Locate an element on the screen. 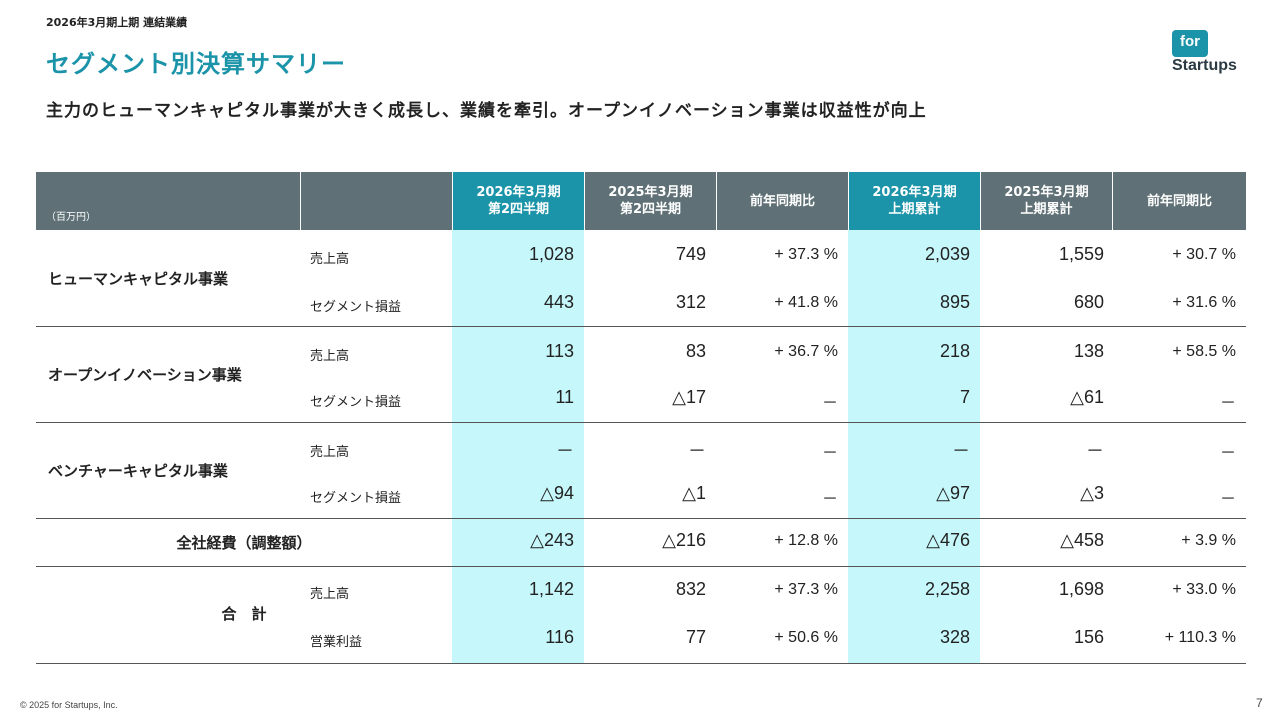 This screenshot has height=720, width=1280. cell-value: △3 is located at coordinates (1092, 493).